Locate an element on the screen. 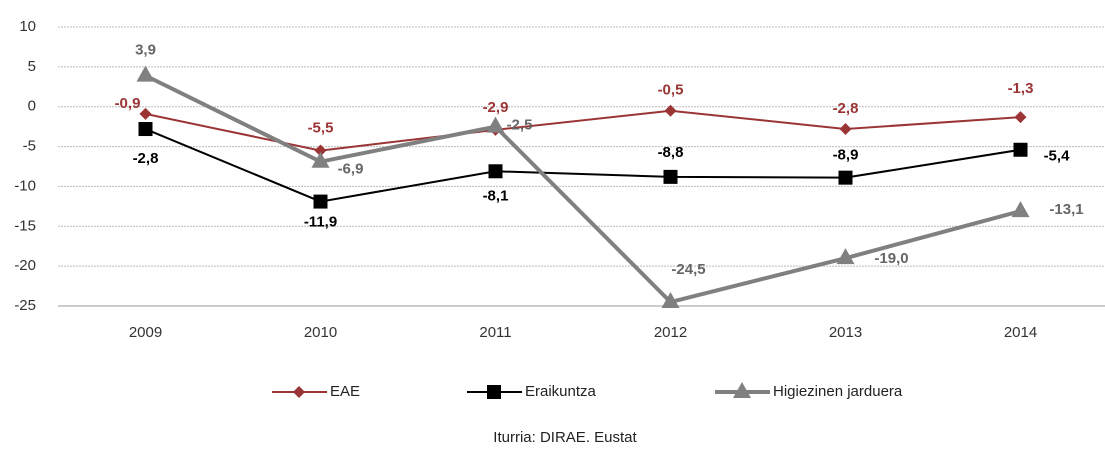  y-tick-label: 0 is located at coordinates (32, 106).